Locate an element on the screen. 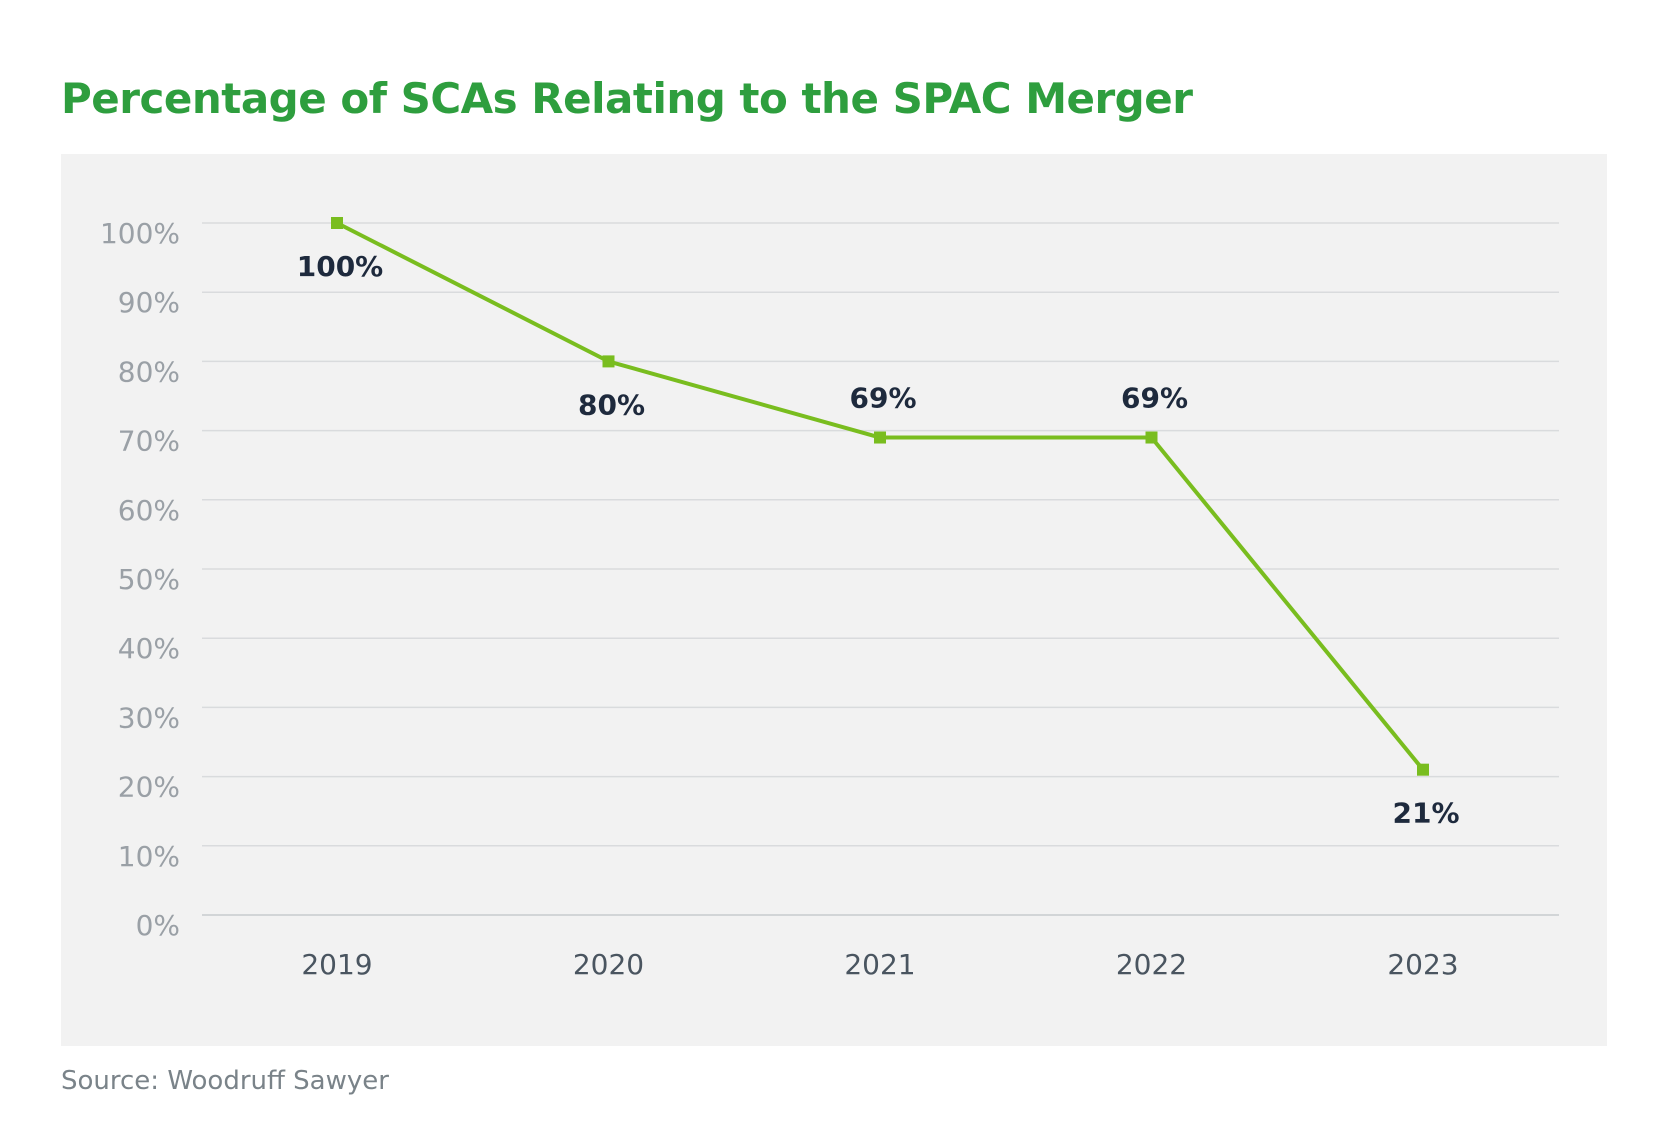  y-tick-label: 20% is located at coordinates (149, 787).